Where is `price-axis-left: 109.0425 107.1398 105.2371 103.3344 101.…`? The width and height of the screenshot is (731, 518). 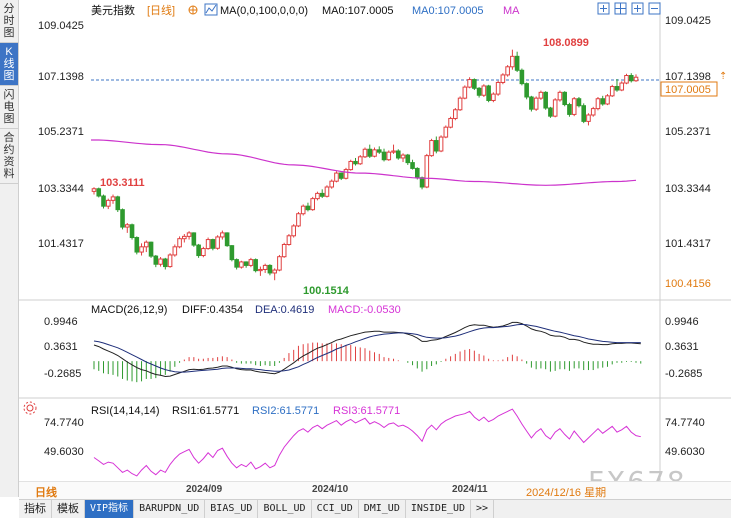 price-axis-left: 109.0425 107.1398 105.2371 103.3344 101.… is located at coordinates (61, 135).